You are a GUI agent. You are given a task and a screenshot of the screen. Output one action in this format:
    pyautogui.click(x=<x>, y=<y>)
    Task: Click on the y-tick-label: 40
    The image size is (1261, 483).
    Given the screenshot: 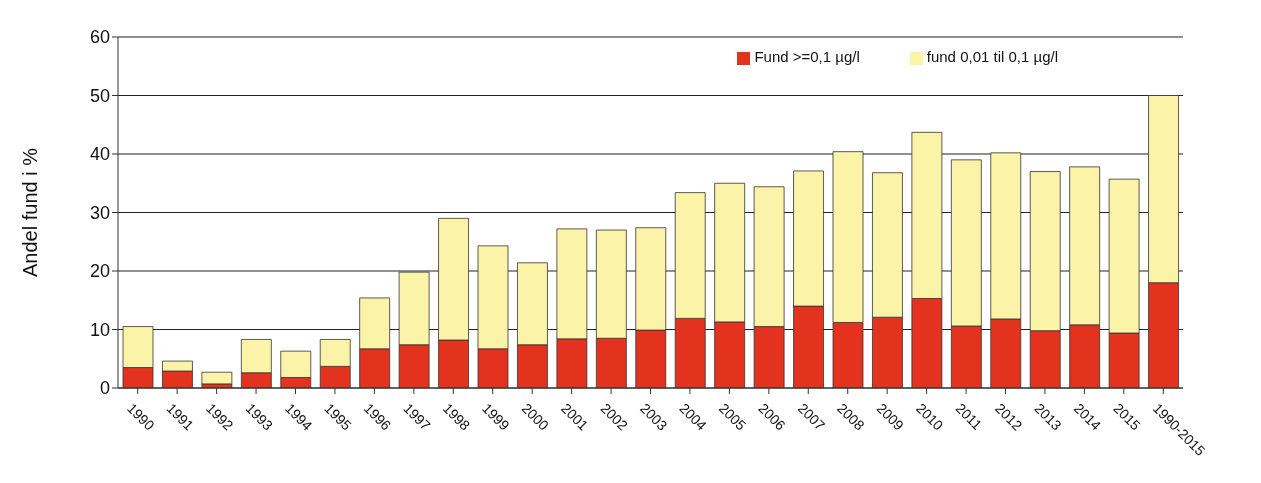 What is the action you would take?
    pyautogui.click(x=99, y=154)
    